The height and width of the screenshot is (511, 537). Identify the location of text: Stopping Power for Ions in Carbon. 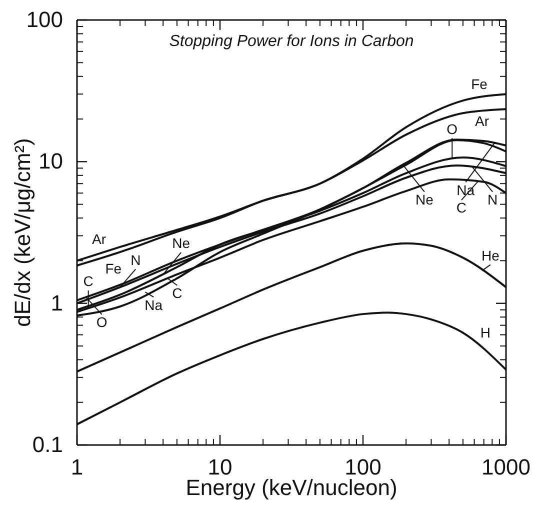
(291, 41).